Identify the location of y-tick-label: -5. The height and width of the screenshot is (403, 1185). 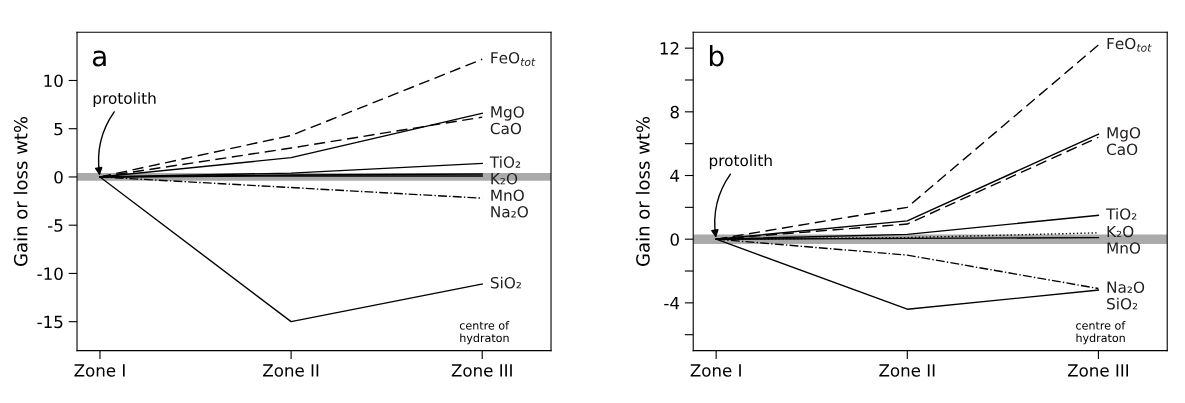
(55, 225).